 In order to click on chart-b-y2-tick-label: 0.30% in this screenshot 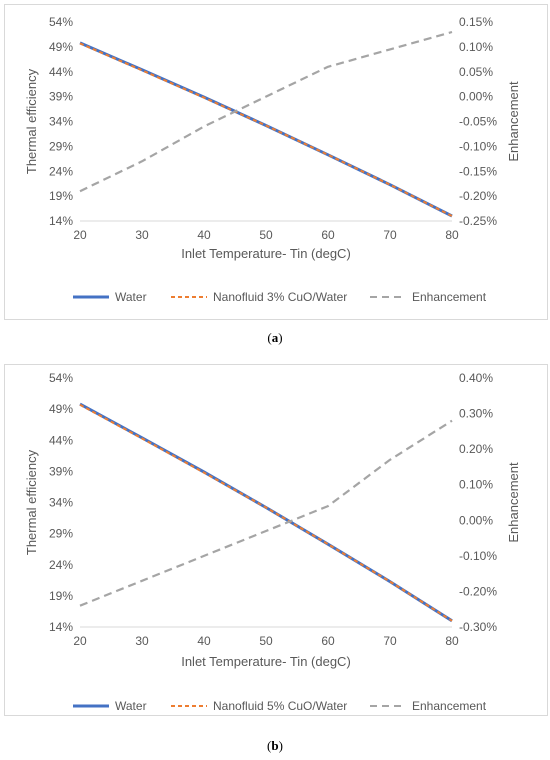, I will do `click(476, 414)`.